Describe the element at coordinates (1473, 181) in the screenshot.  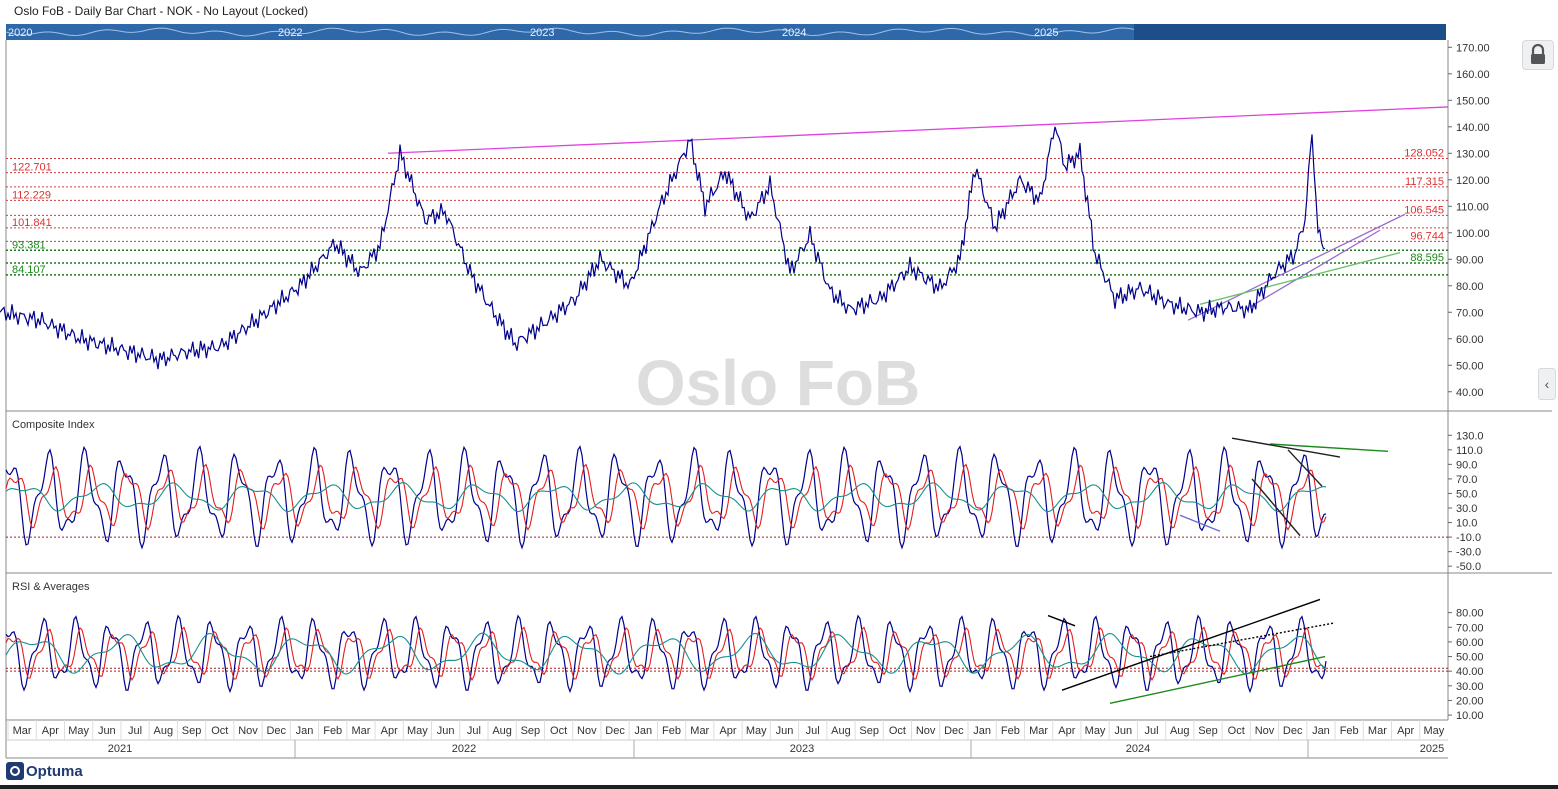
I see `y-tick-label: 120.00` at that location.